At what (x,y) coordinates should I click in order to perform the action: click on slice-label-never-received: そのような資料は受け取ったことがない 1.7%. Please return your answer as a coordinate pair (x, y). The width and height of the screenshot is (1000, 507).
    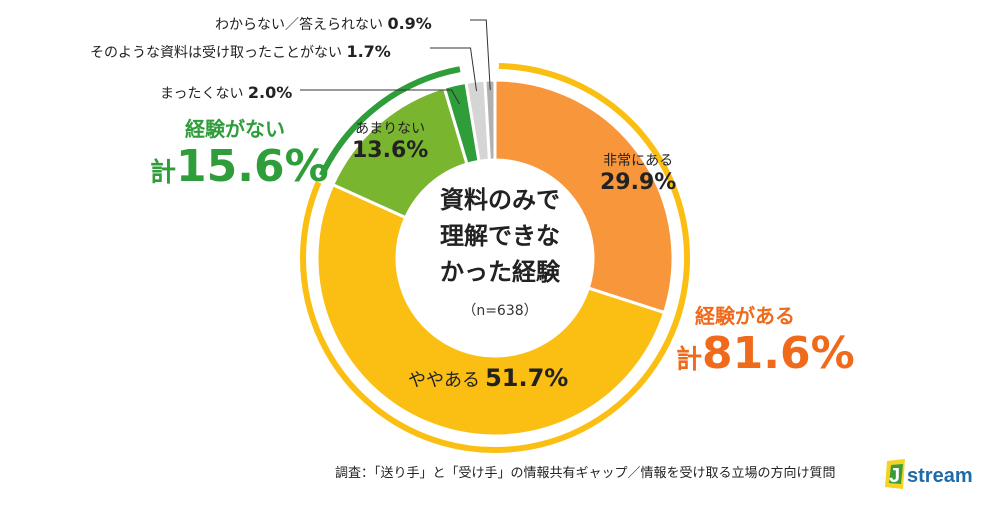
    Looking at the image, I should click on (240, 52).